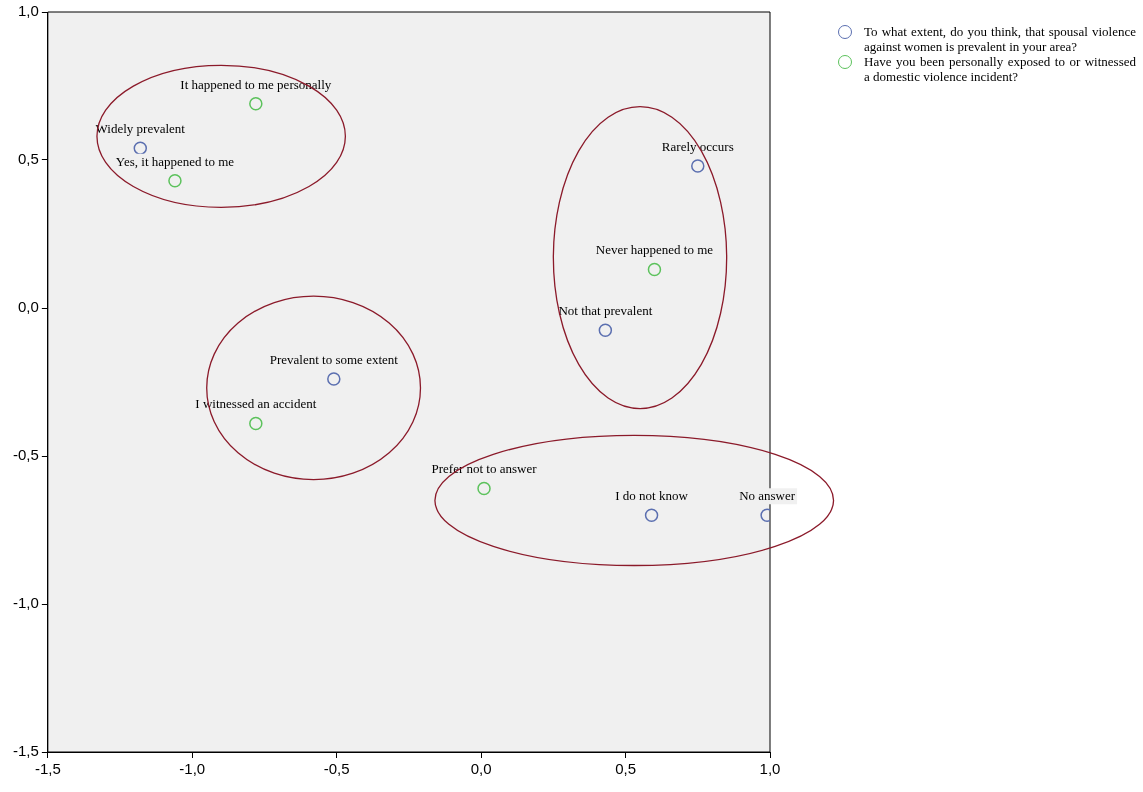 This screenshot has width=1143, height=792. I want to click on annotation: Yes, it happened to me, so click(175, 161).